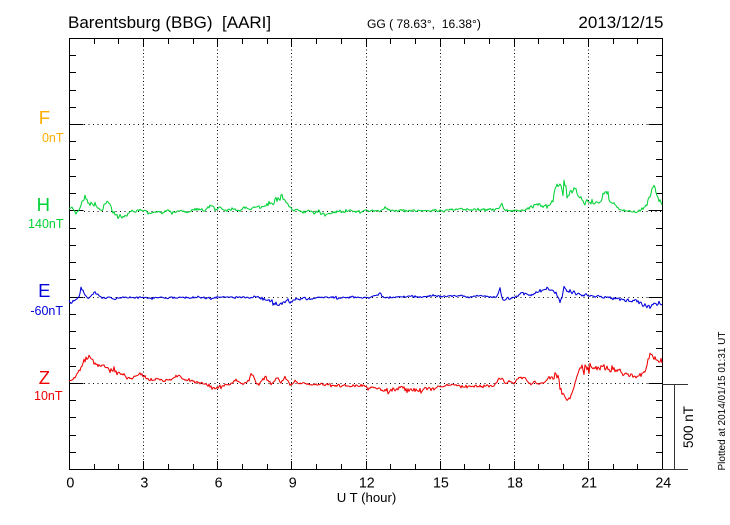  Describe the element at coordinates (44, 117) in the screenshot. I see `svg-text: F` at that location.